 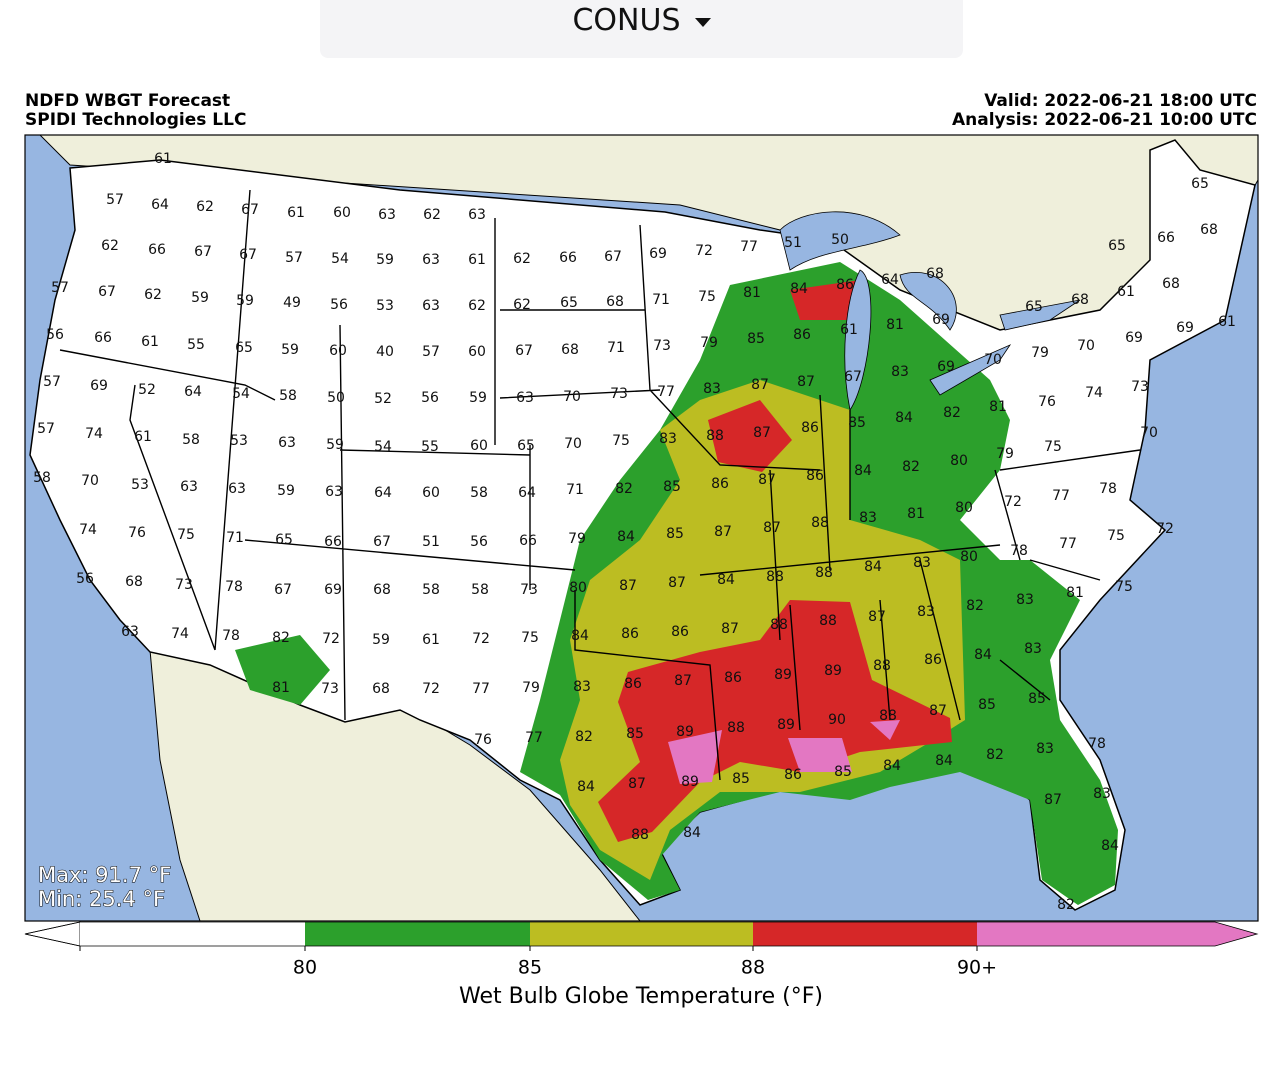 I want to click on point-value: 74, so click(x=94, y=434).